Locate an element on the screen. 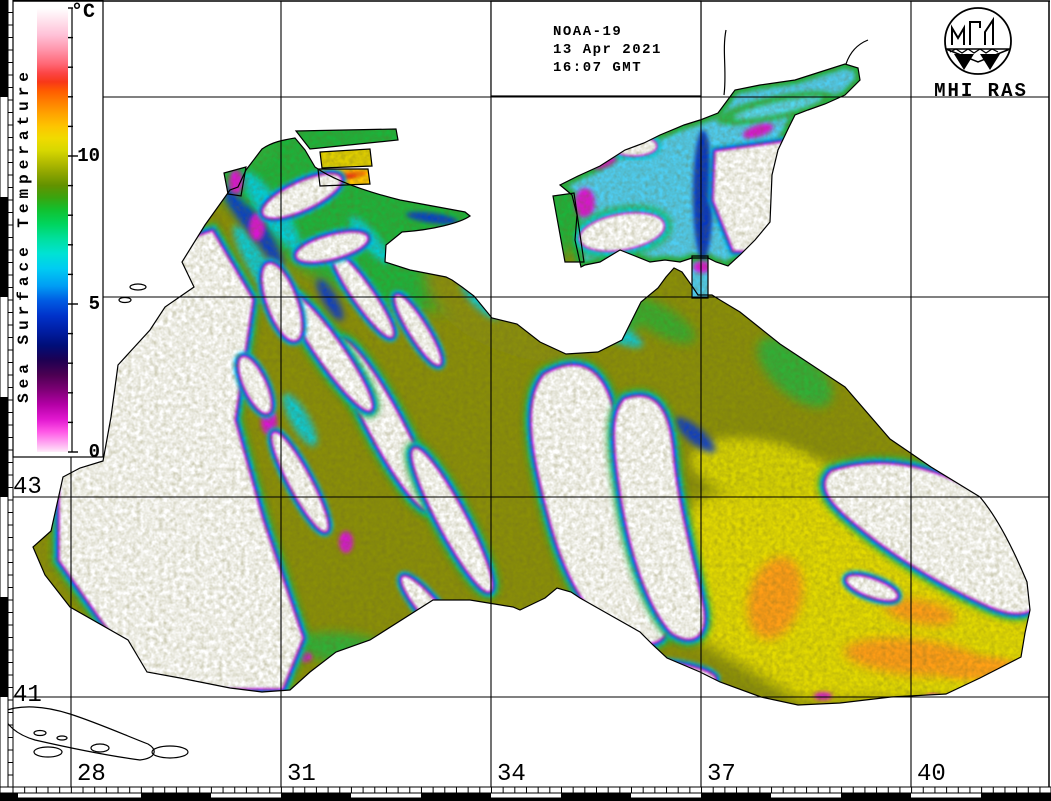  longitude-label-40: 40 is located at coordinates (931, 774).